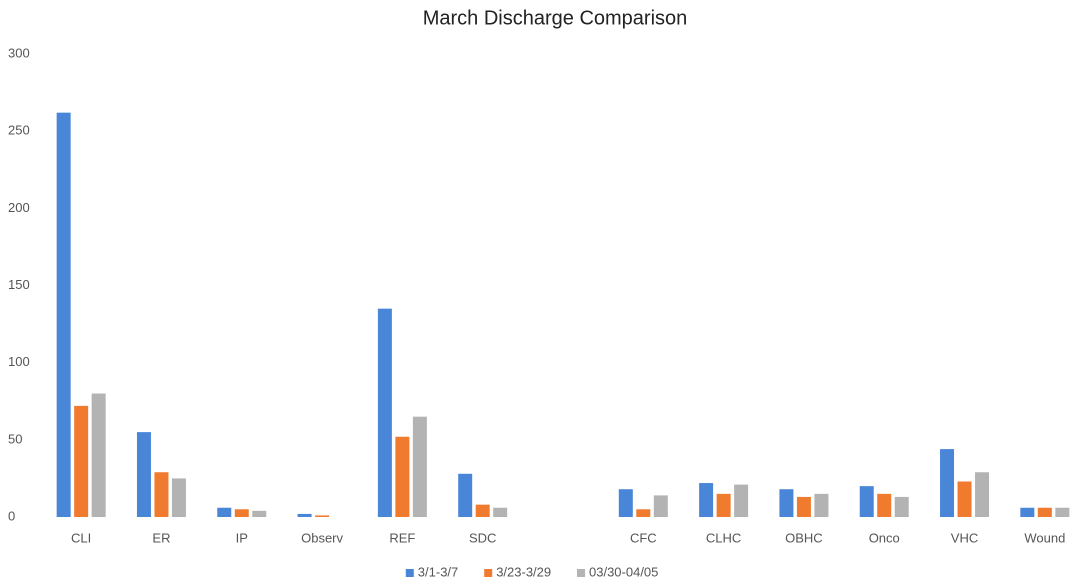  Describe the element at coordinates (804, 537) in the screenshot. I see `x-tick-label: OBHC` at that location.